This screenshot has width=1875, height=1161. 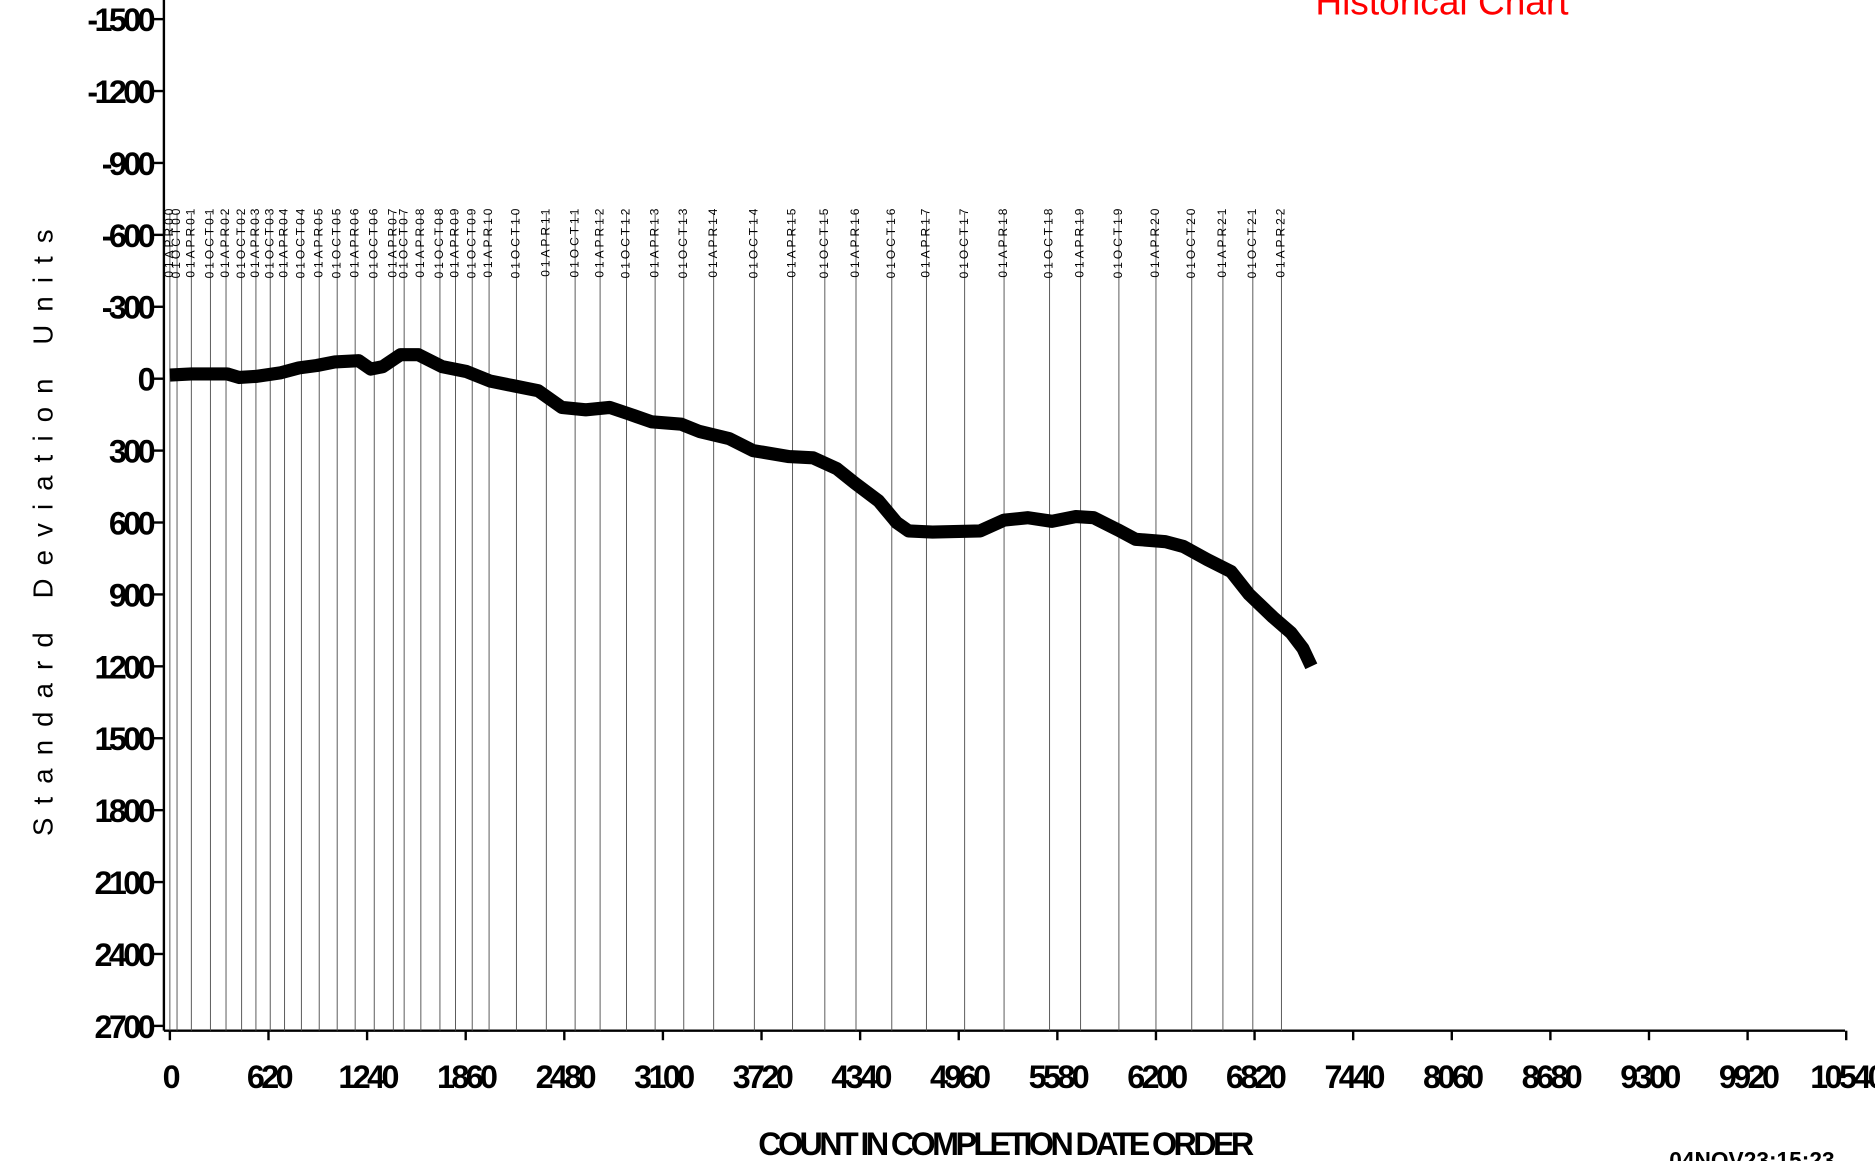 I want to click on reference-label: 01APR03, so click(x=255, y=242).